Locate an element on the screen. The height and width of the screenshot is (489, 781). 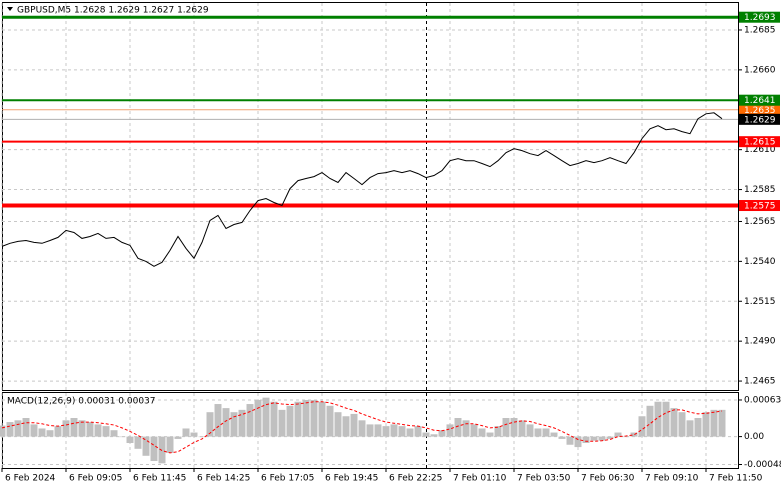
y-tick-label: 1.2610 is located at coordinates (760, 150).